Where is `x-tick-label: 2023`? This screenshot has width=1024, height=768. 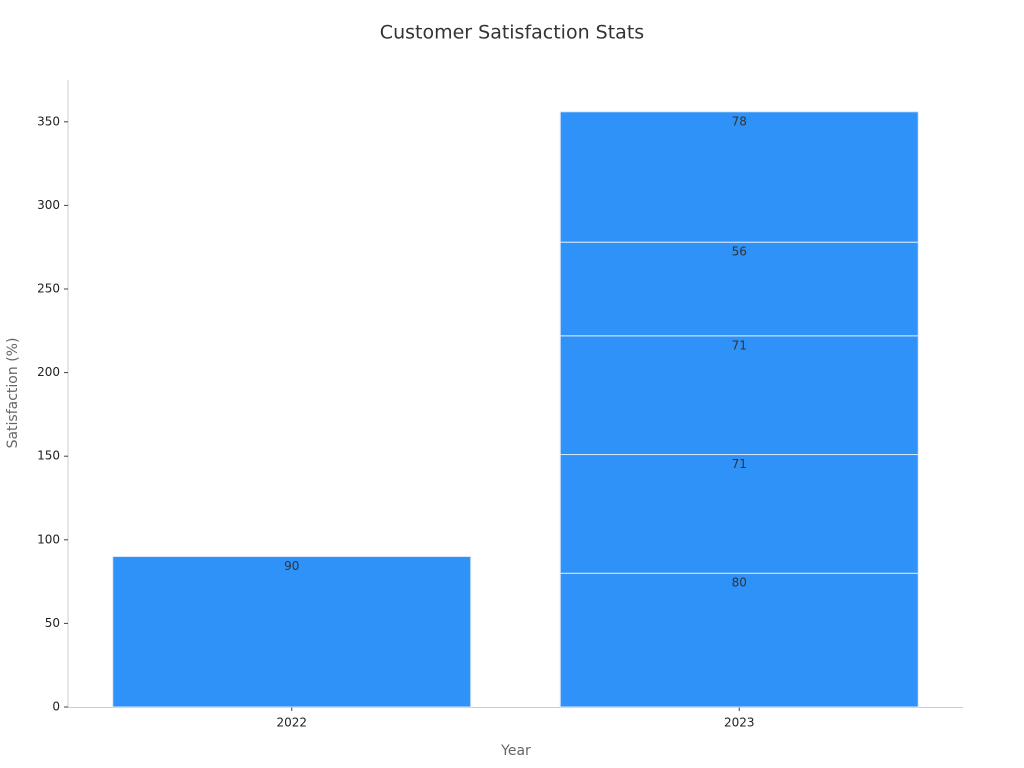 x-tick-label: 2023 is located at coordinates (739, 723).